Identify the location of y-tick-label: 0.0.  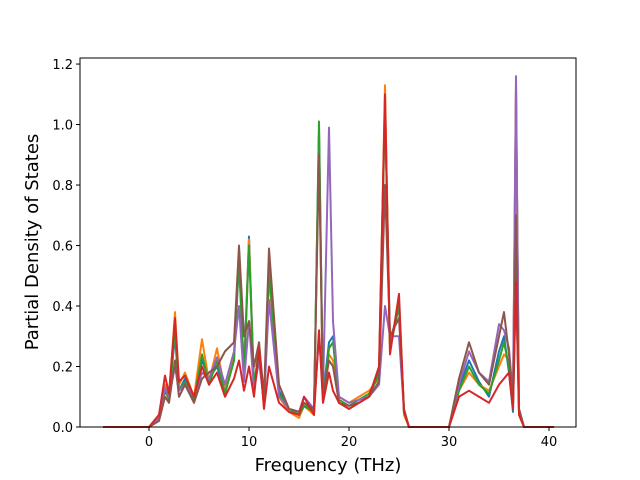
(62, 428).